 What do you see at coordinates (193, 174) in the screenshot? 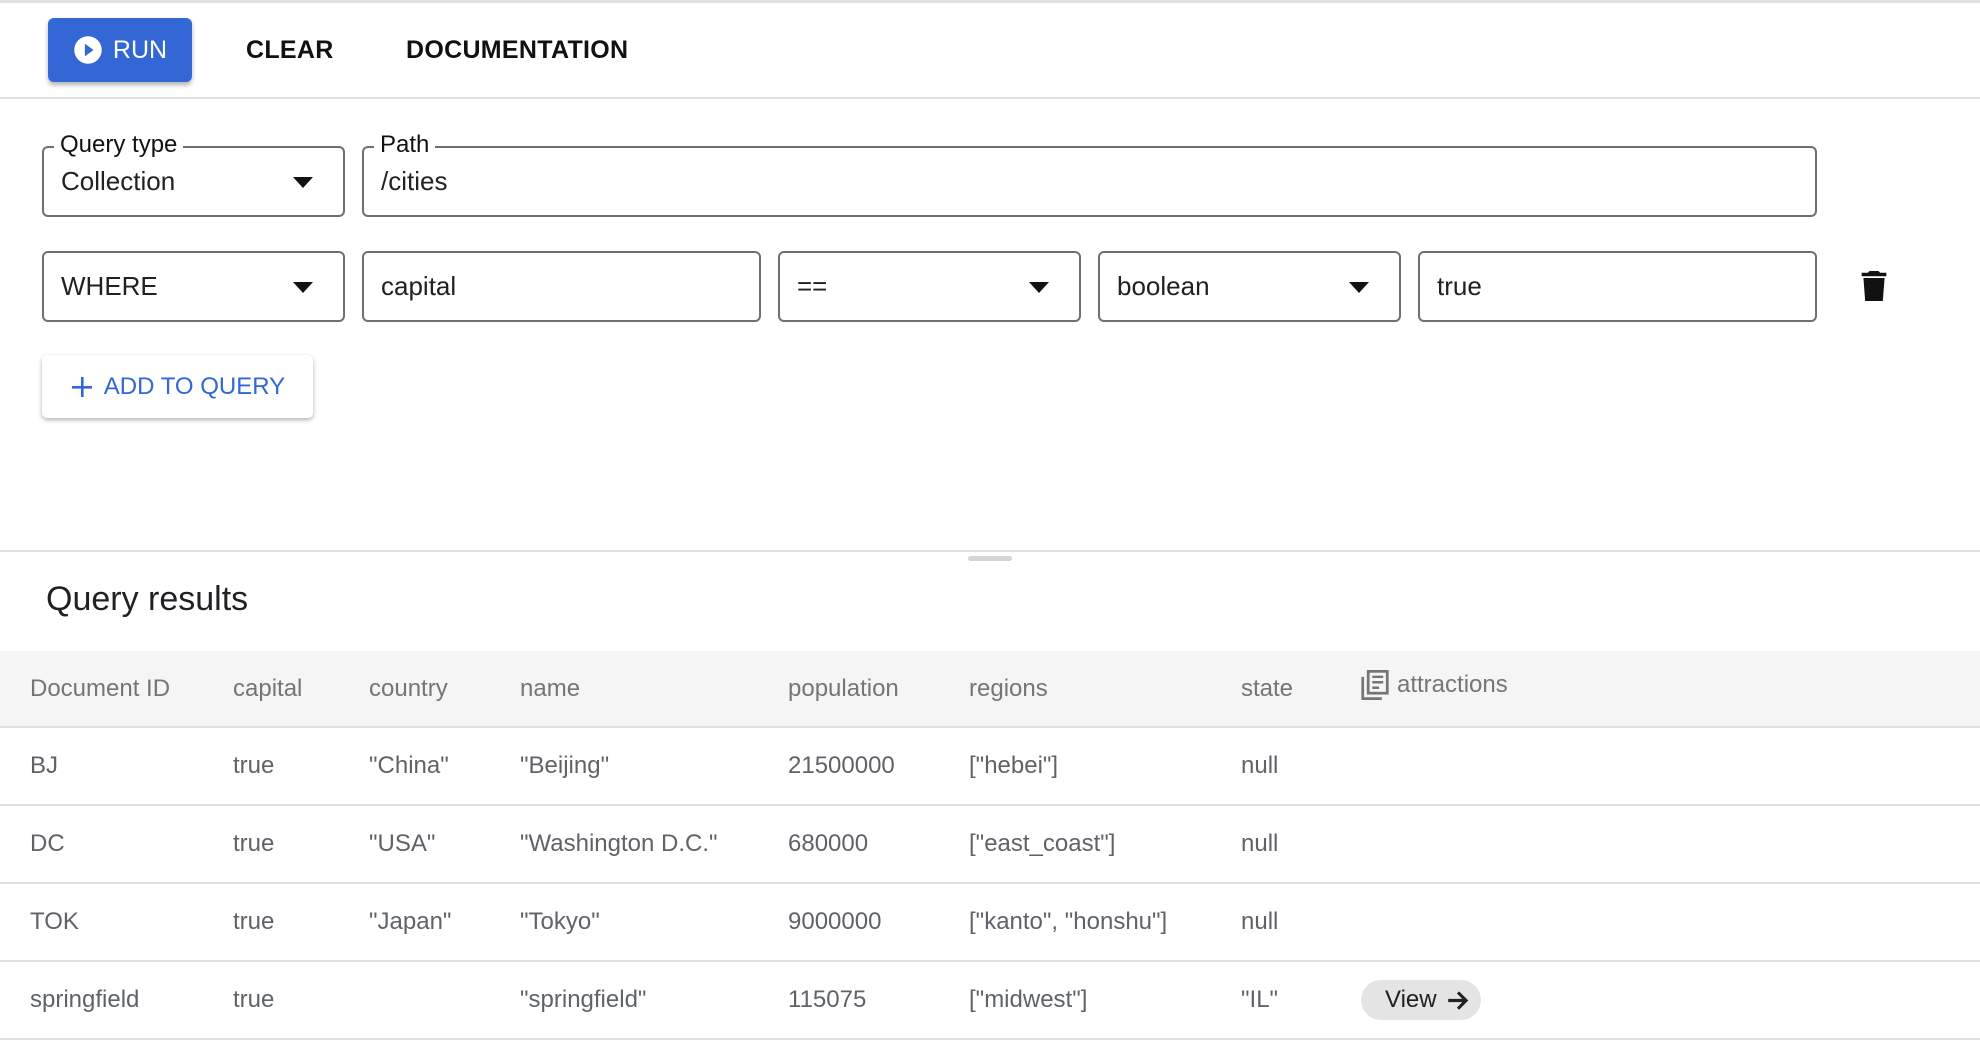
I see `query-type-select: Query type Collection` at bounding box center [193, 174].